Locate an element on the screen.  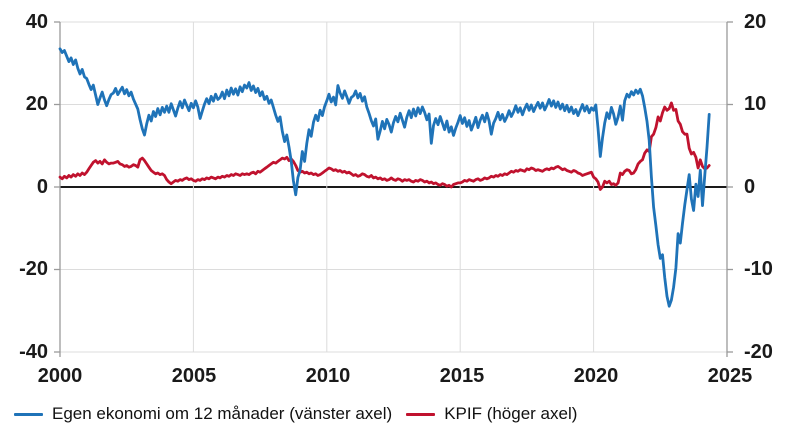
left-axis-label-0: 0 is located at coordinates (42, 187).